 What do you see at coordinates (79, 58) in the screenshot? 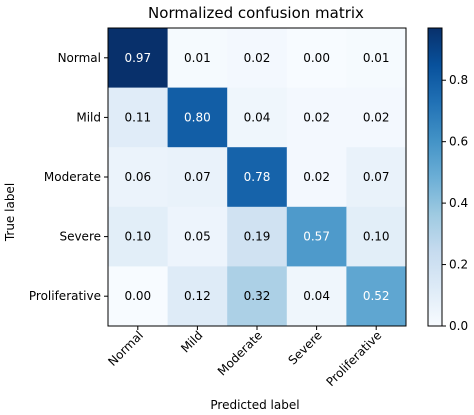
I see `y-tick-label: Normal` at bounding box center [79, 58].